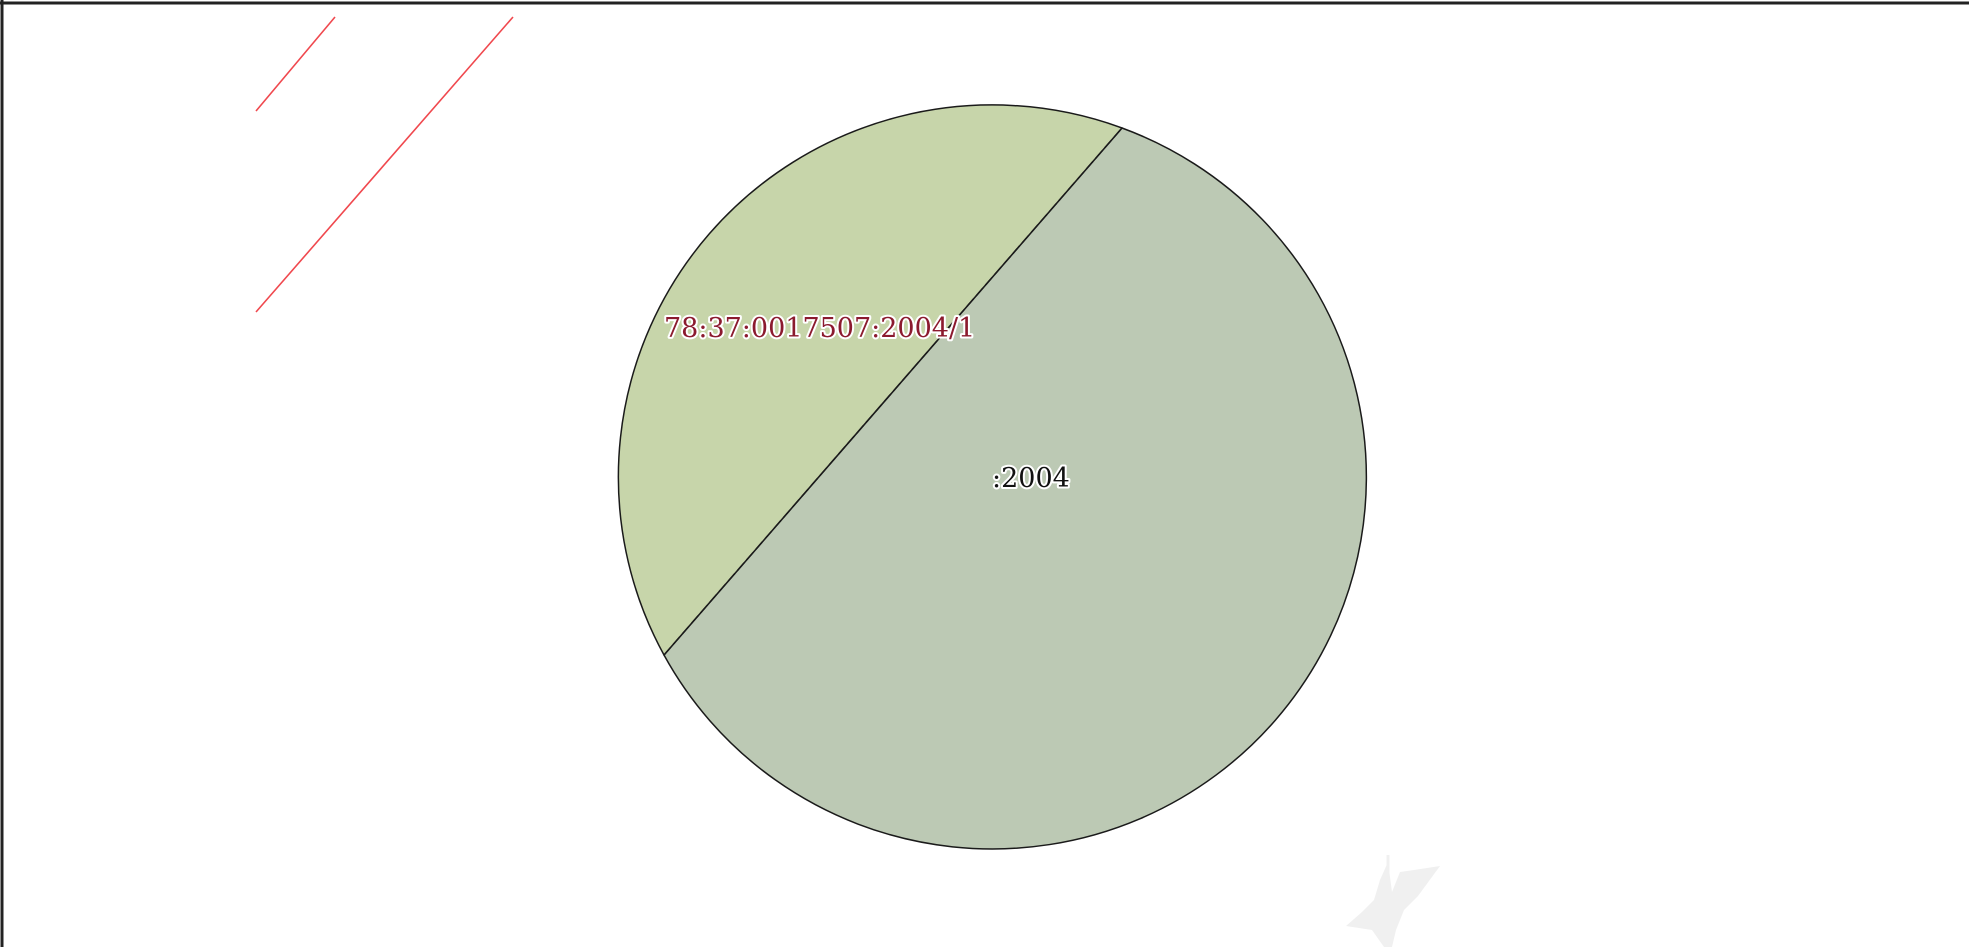 Image resolution: width=1969 pixels, height=947 pixels. I want to click on red-boundary-line-long, so click(384, 164).